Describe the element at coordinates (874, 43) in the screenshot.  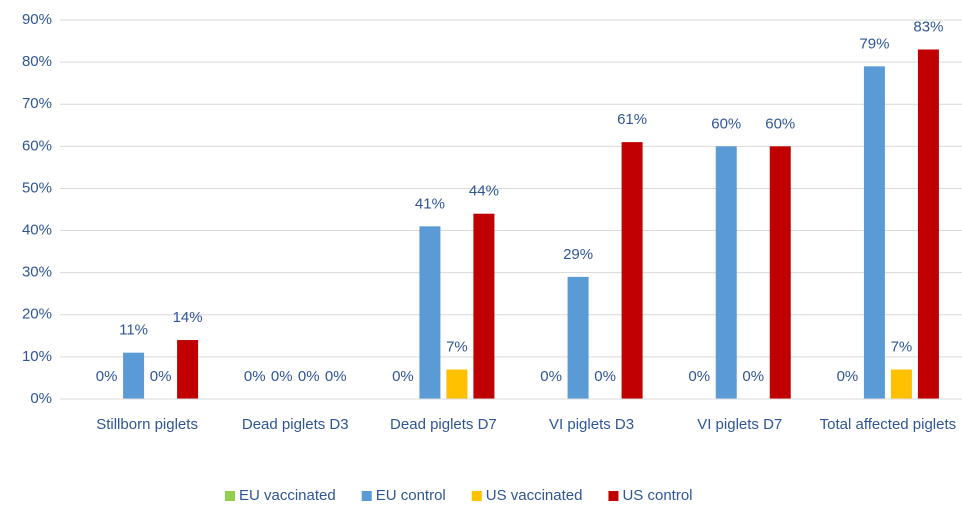
I see `data-label: 79%` at that location.